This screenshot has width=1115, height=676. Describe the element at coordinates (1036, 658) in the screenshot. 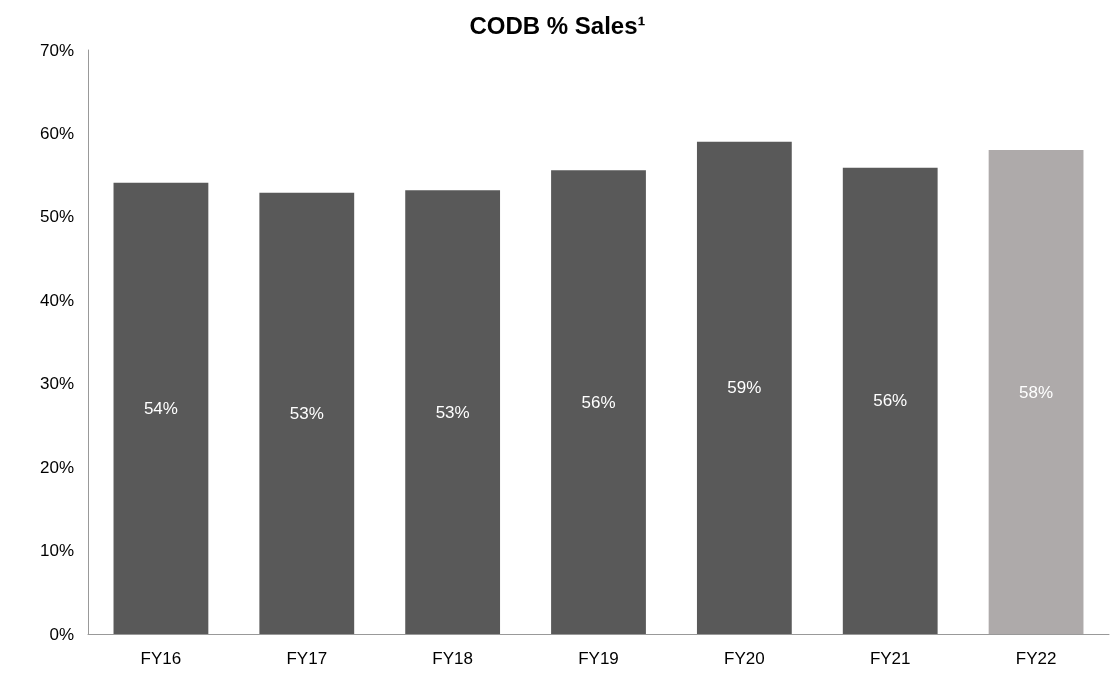

I see `x-tick-label: FY22` at that location.